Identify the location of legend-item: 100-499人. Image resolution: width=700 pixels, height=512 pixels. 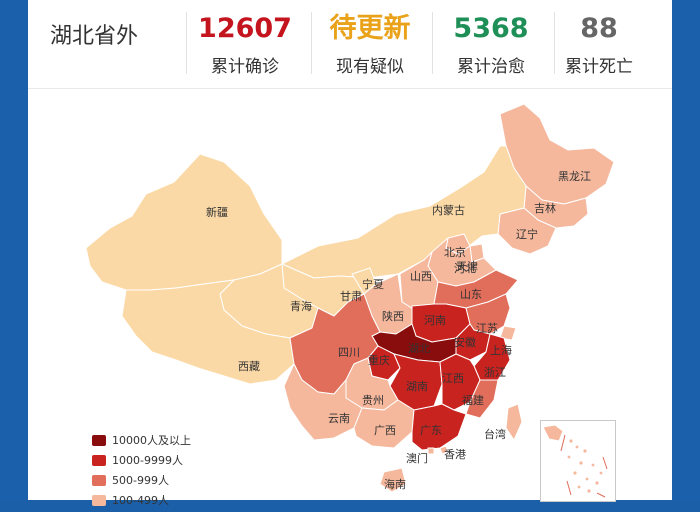
(141, 500).